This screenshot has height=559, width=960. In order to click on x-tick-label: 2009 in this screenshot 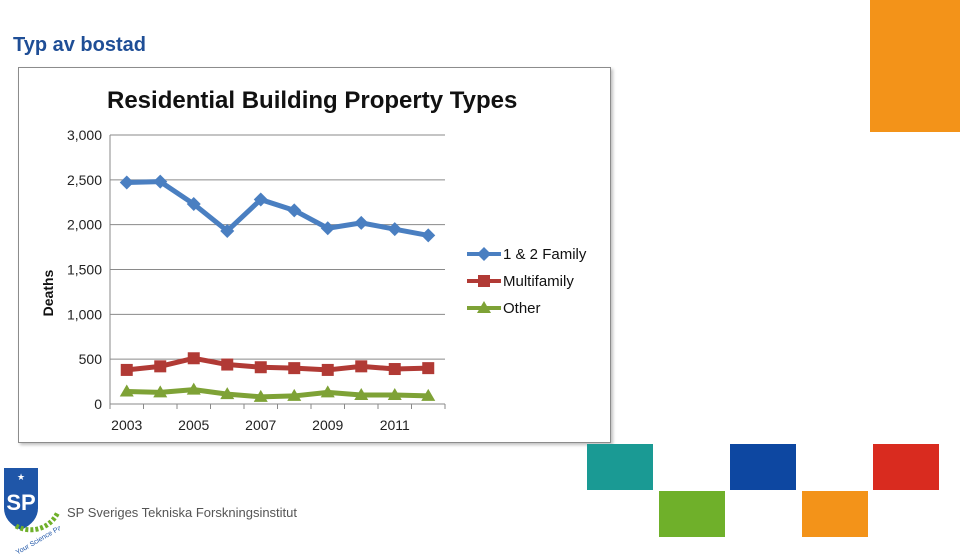, I will do `click(327, 425)`.